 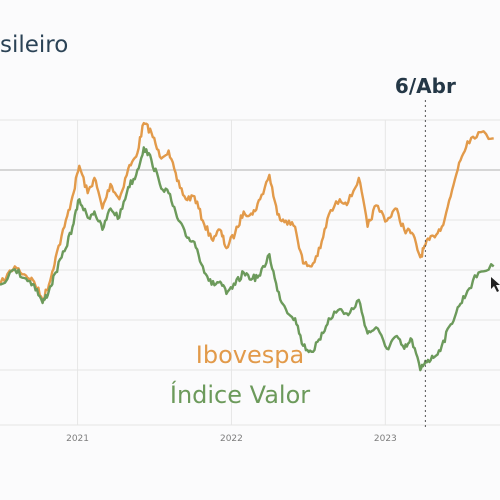 What do you see at coordinates (250, 355) in the screenshot?
I see `legend-entry-ibovespa: Ibovespa` at bounding box center [250, 355].